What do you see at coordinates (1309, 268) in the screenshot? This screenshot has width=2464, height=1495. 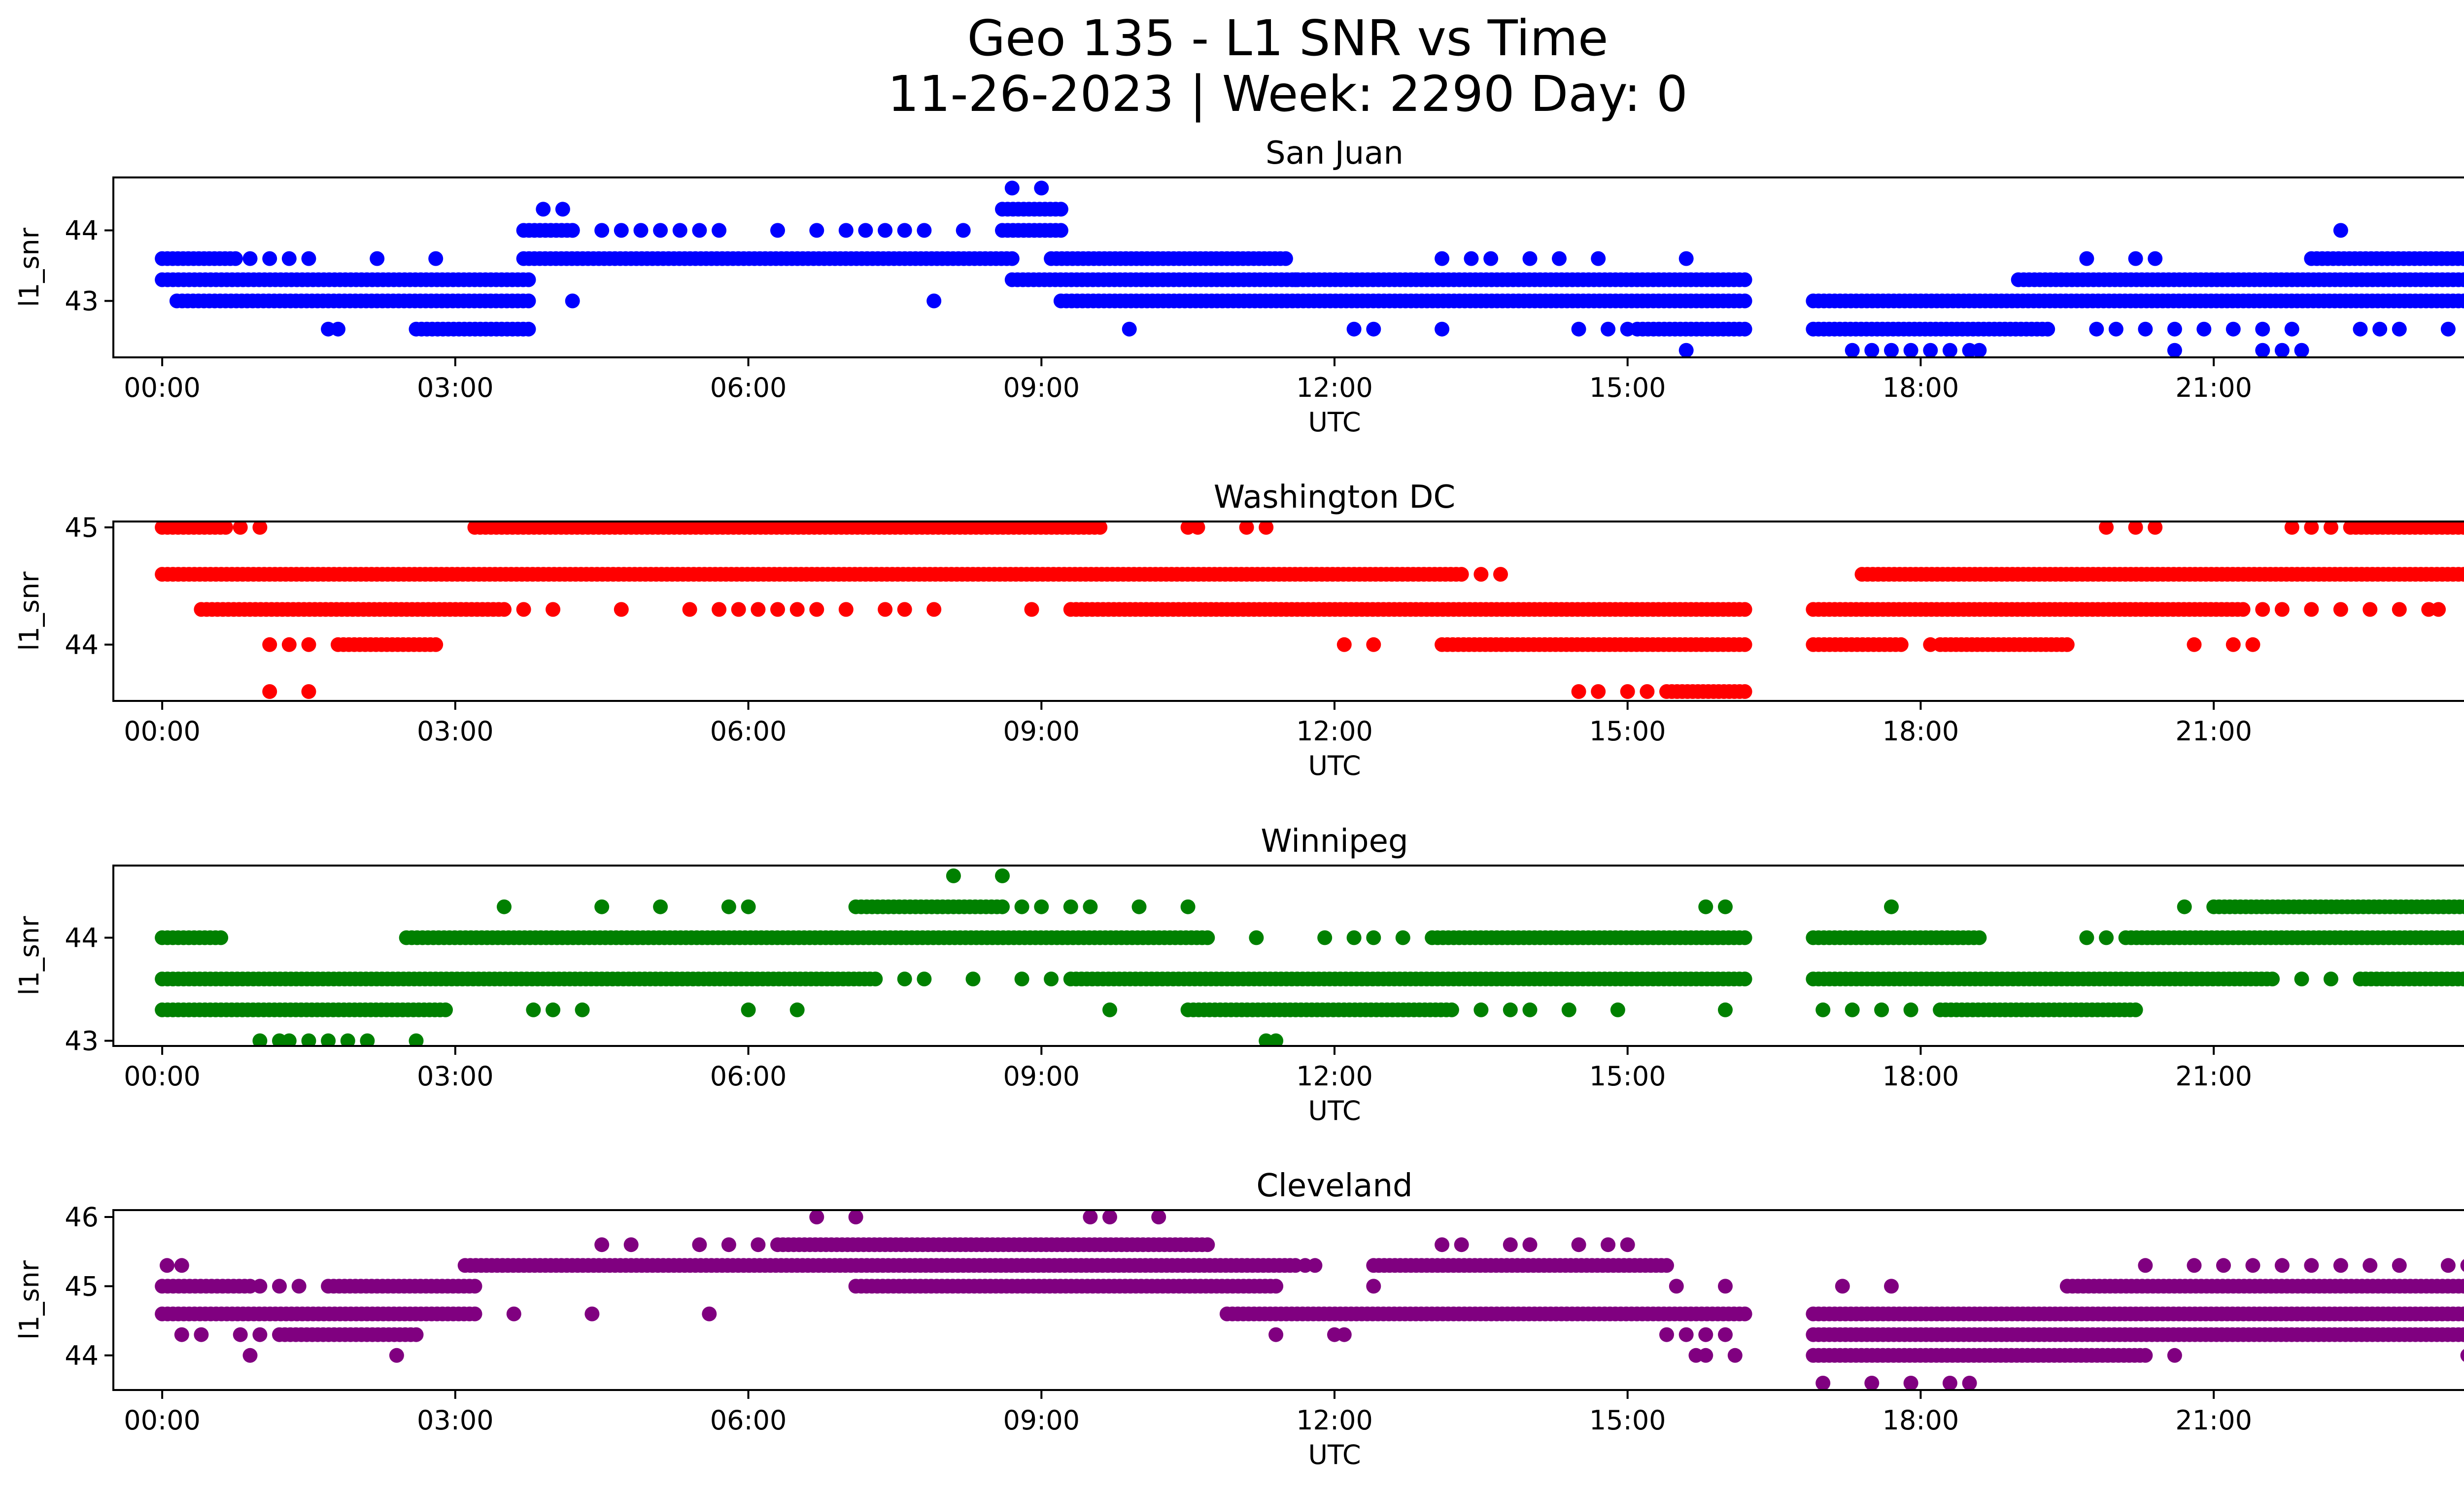 I see `data-points` at bounding box center [1309, 268].